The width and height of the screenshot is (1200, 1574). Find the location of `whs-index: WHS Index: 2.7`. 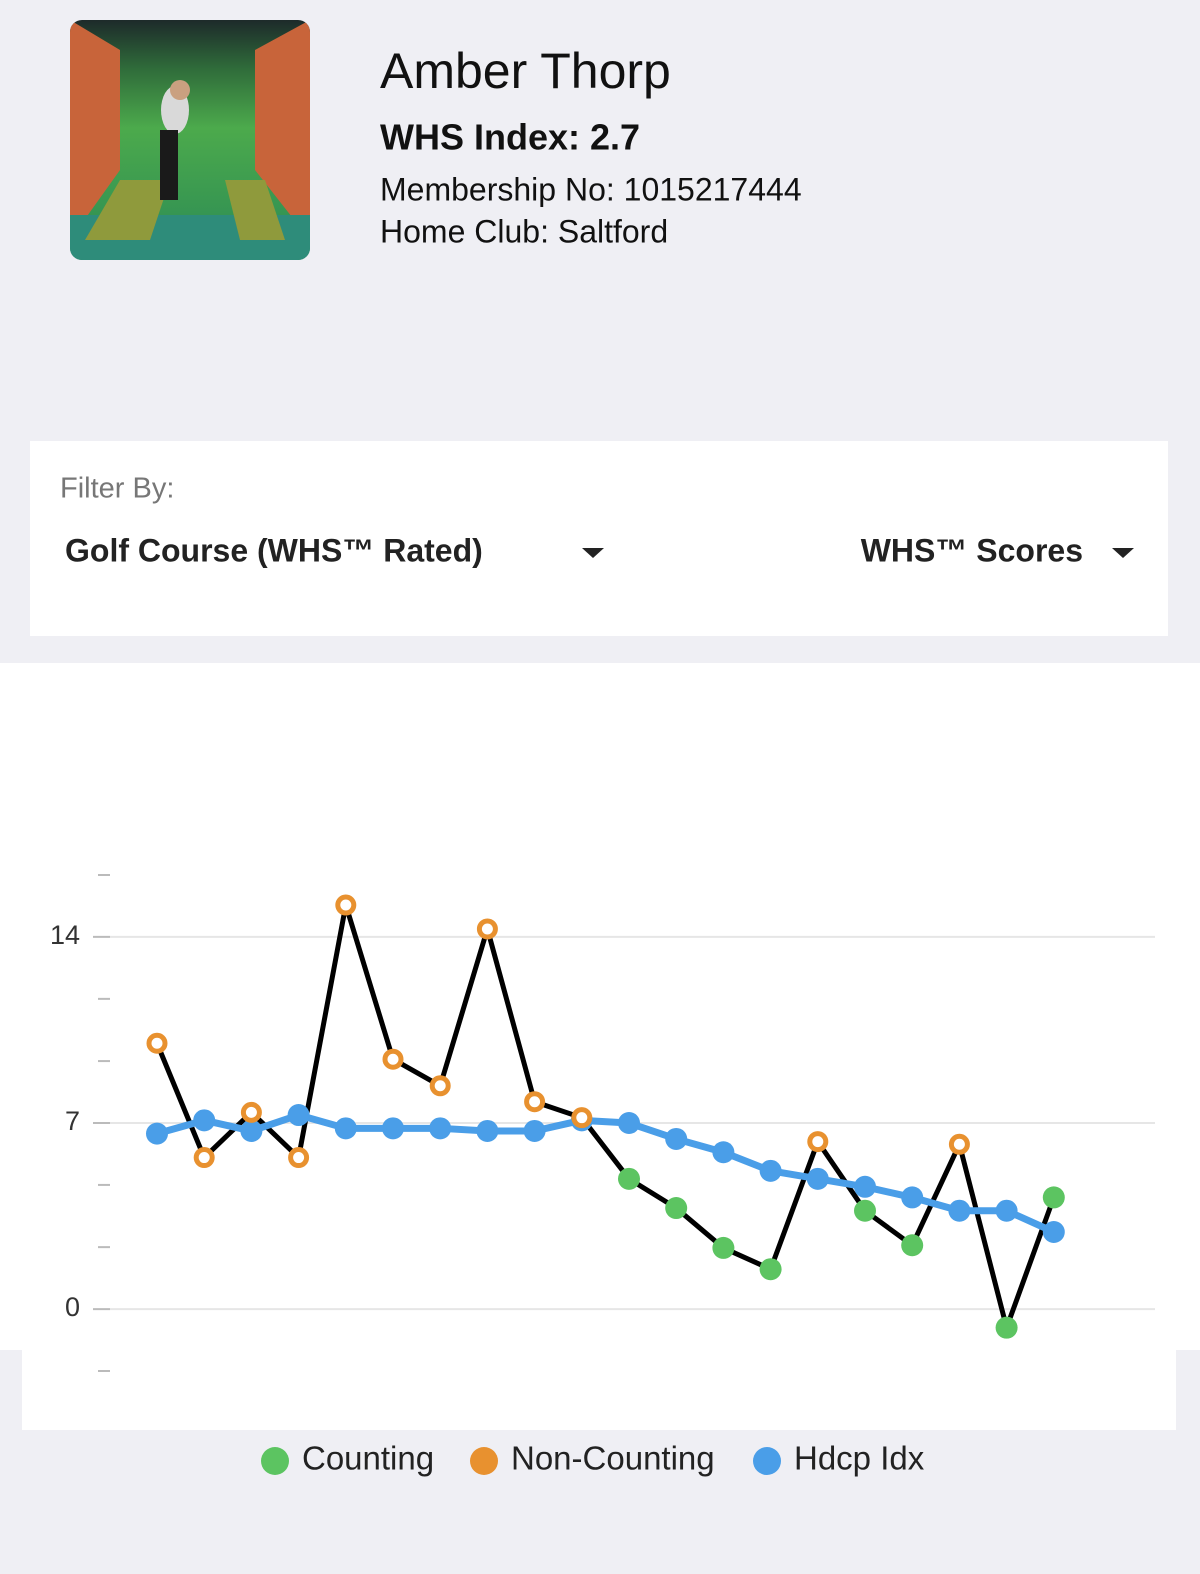

whs-index: WHS Index: 2.7 is located at coordinates (510, 137).